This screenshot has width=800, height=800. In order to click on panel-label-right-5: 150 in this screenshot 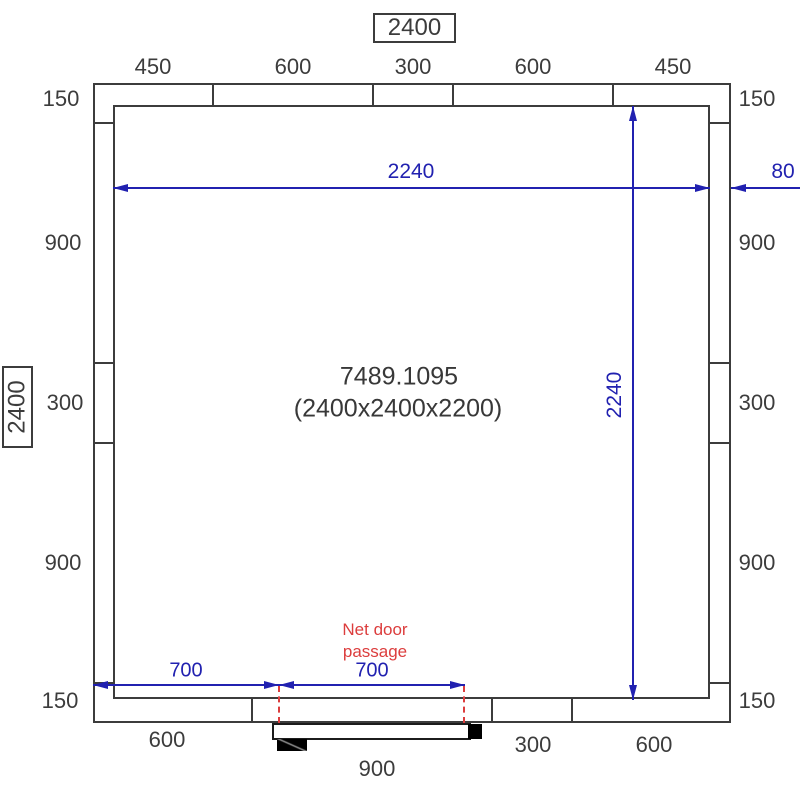, I will do `click(757, 700)`.